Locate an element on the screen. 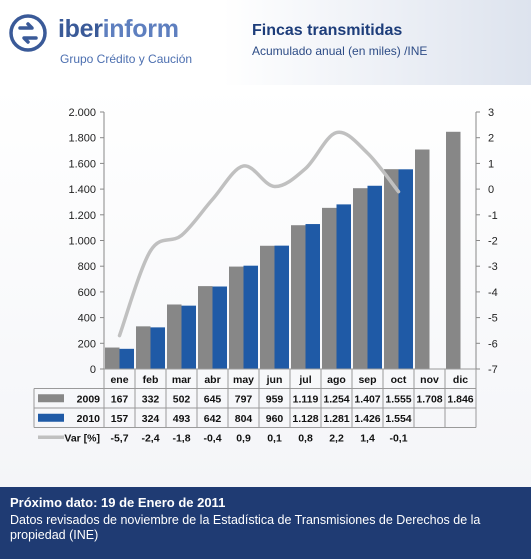 The width and height of the screenshot is (531, 559). x-tick-label: dic is located at coordinates (460, 380).